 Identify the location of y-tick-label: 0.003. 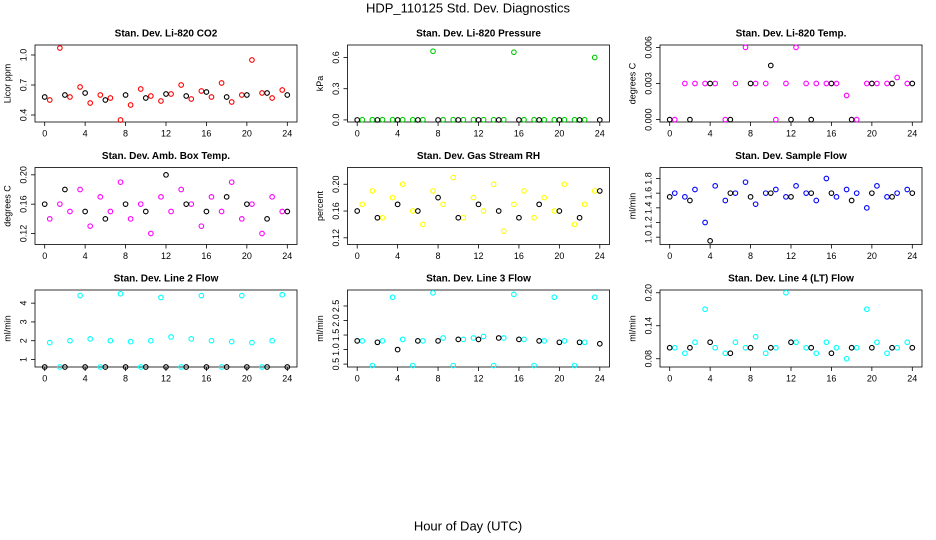
(648, 83).